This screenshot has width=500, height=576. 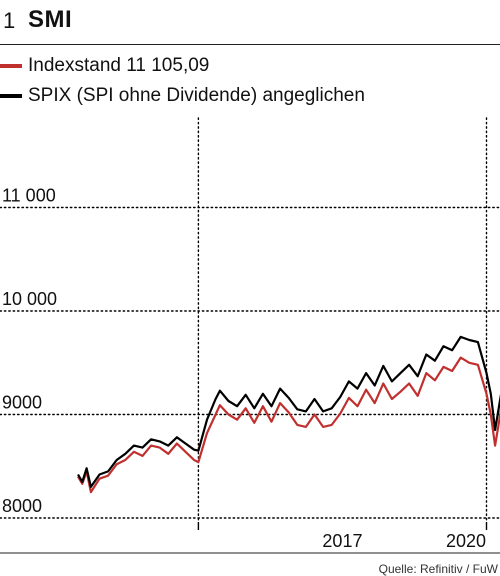 I want to click on y-tick-label: 10 000, so click(x=29, y=299).